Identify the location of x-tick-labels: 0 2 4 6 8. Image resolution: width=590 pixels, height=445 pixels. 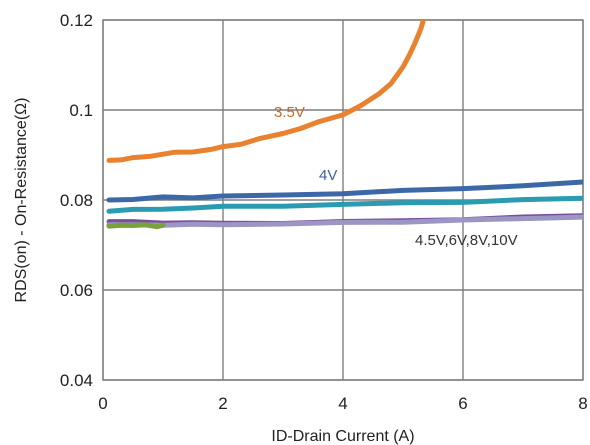
(342, 403).